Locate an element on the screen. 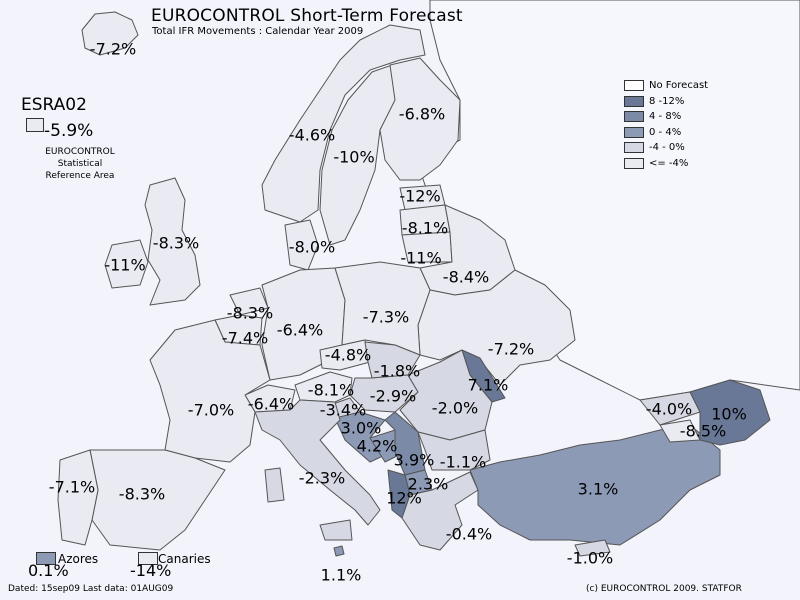 The image size is (800, 600). region-label-germany: -6.4% is located at coordinates (300, 330).